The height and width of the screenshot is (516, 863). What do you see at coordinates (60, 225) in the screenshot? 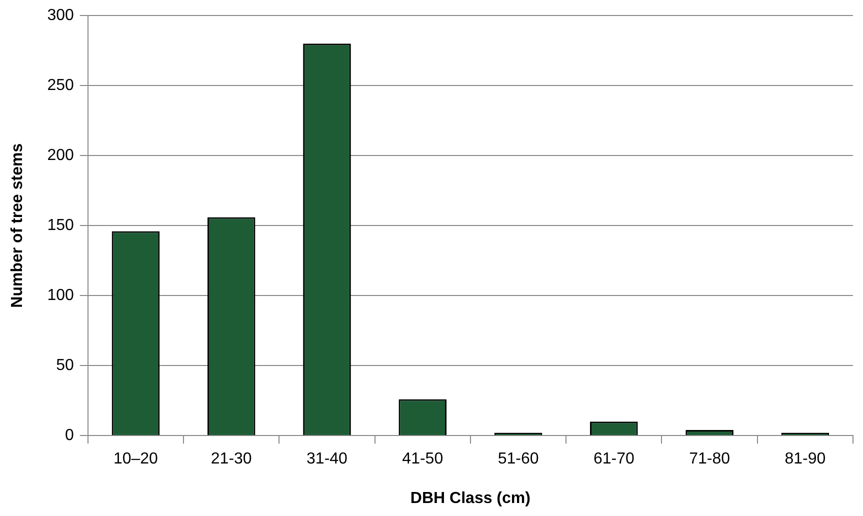
I see `y-tick-label: 150` at bounding box center [60, 225].